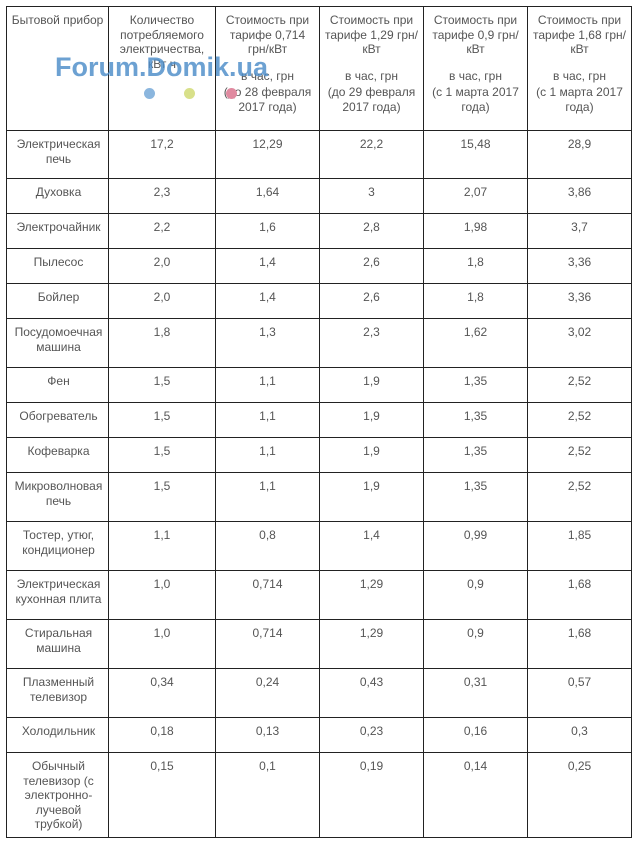 This screenshot has width=640, height=854. I want to click on cost-1-cell: 1,6, so click(267, 231).